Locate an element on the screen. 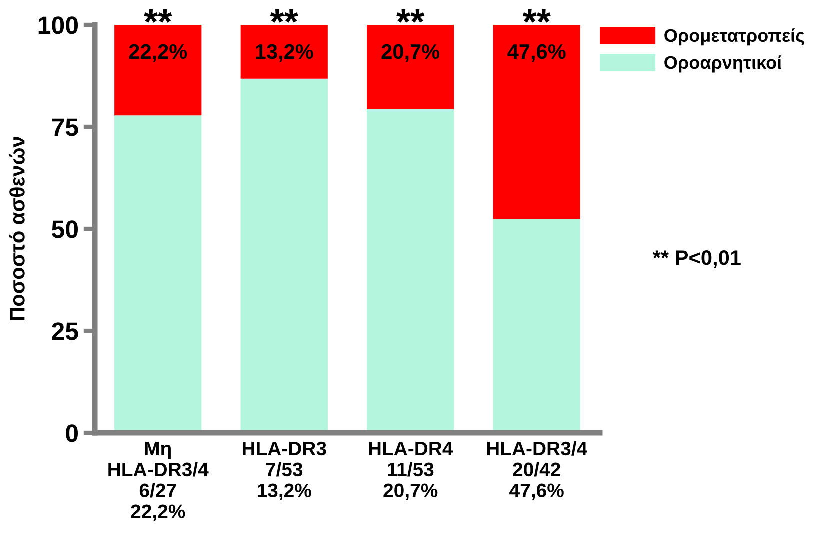 This screenshot has height=541, width=837. y-tick-label: 25 is located at coordinates (65, 331).